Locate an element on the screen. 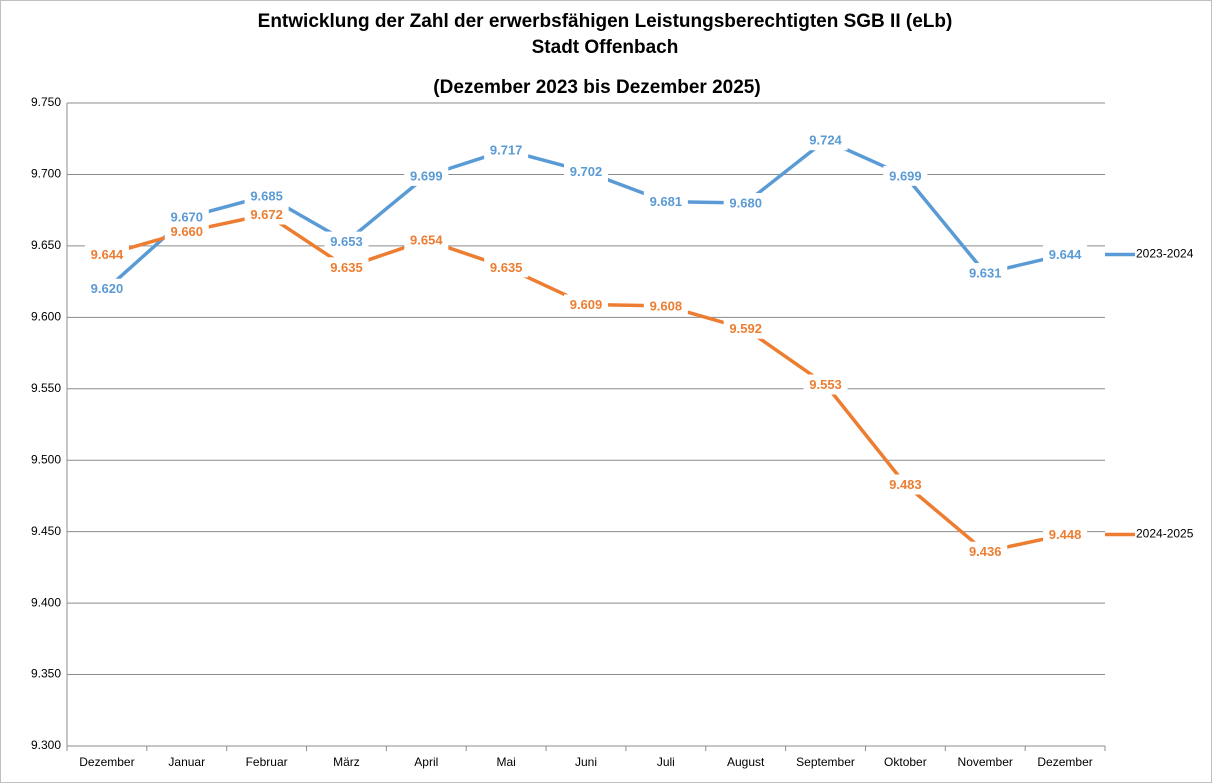 The width and height of the screenshot is (1213, 784). data-label: 9.448 is located at coordinates (1065, 534).